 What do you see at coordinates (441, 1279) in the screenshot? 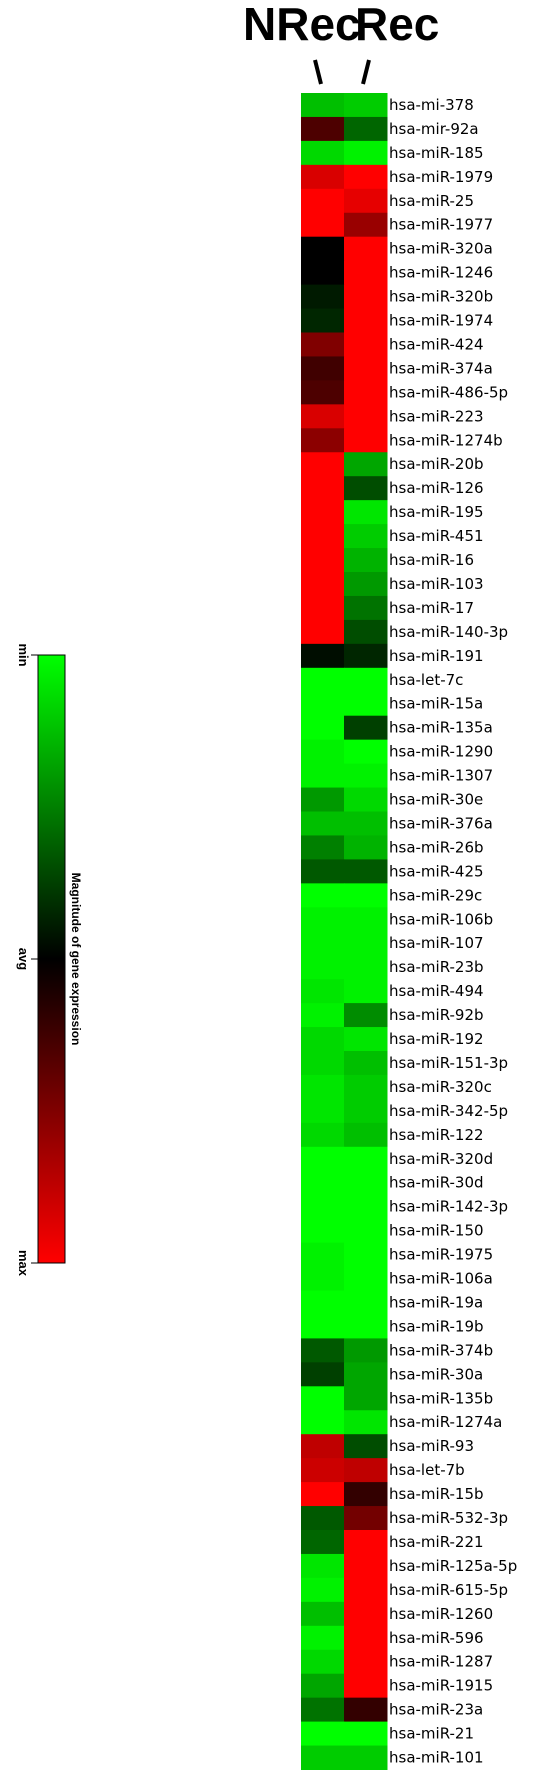
I see `row-label: hsa-miR-106a` at bounding box center [441, 1279].